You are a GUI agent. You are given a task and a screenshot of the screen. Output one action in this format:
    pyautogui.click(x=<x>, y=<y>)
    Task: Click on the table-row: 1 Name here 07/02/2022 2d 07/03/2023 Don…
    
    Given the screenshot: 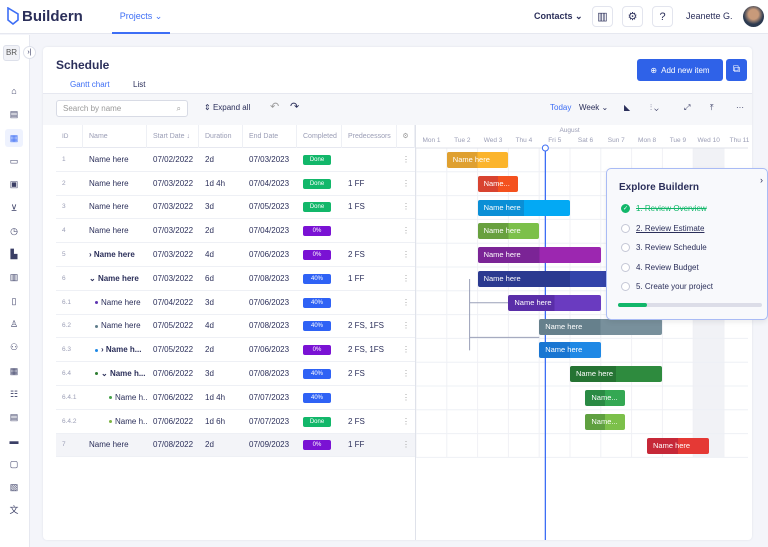 What is the action you would take?
    pyautogui.click(x=235, y=160)
    